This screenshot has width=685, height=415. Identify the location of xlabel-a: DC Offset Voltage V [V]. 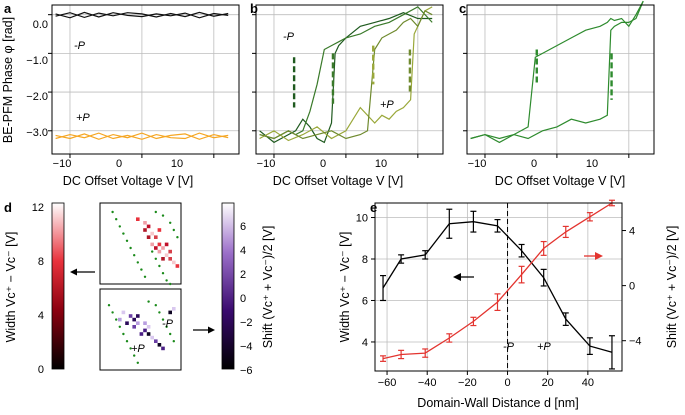
(128, 181).